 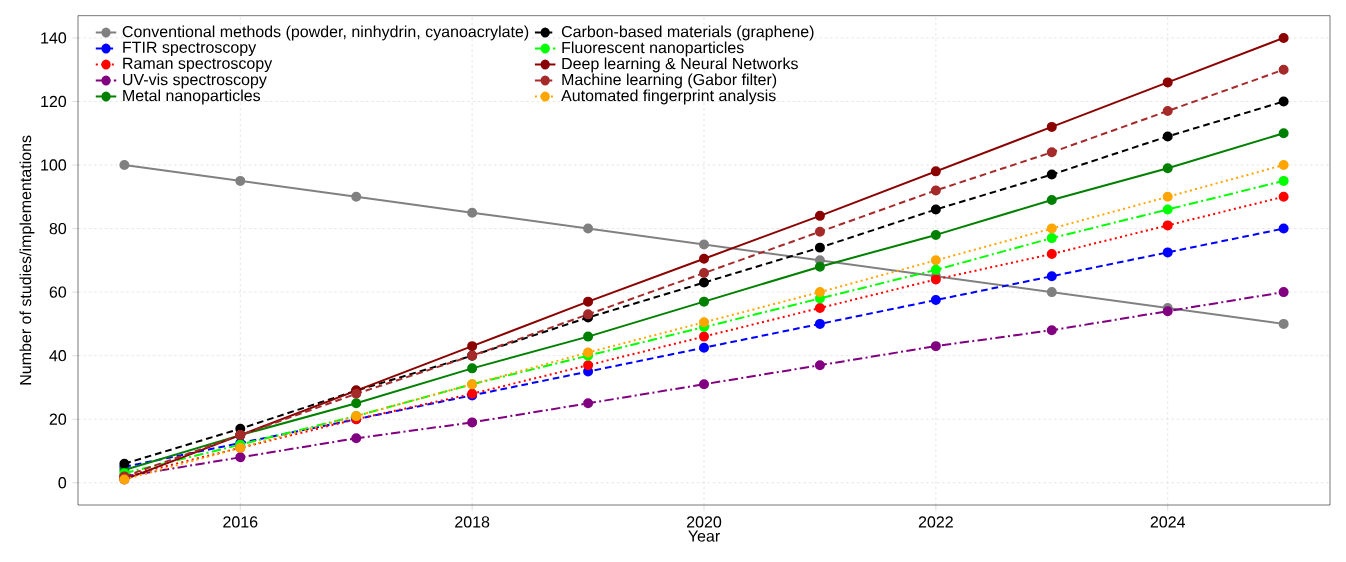 What do you see at coordinates (58, 228) in the screenshot?
I see `y-tick-label: 80` at bounding box center [58, 228].